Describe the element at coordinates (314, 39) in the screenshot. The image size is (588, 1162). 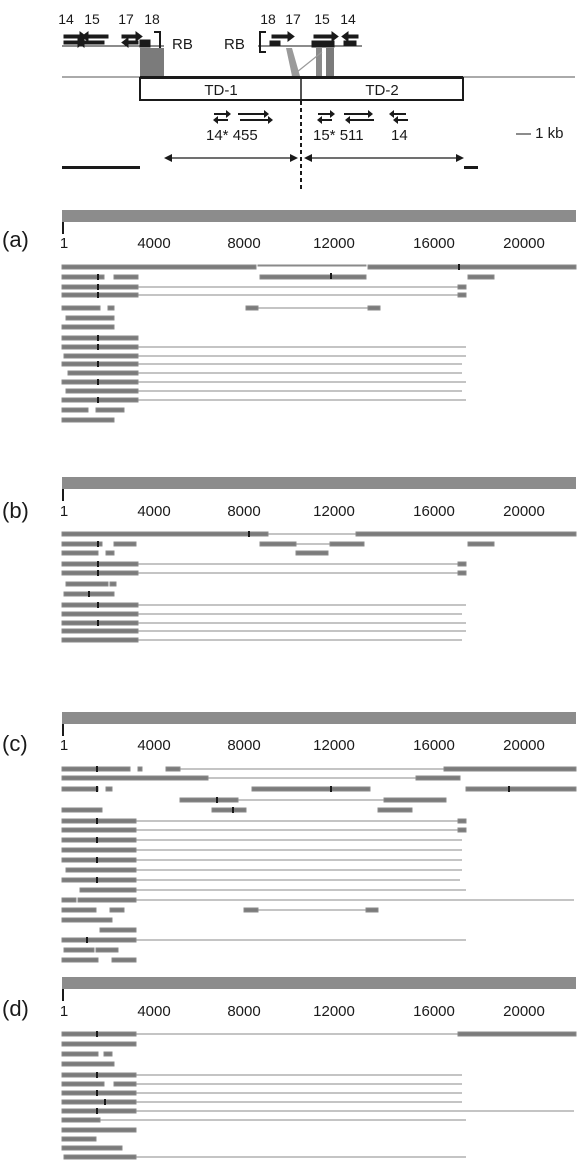
I see `primer-arrows-right` at that location.